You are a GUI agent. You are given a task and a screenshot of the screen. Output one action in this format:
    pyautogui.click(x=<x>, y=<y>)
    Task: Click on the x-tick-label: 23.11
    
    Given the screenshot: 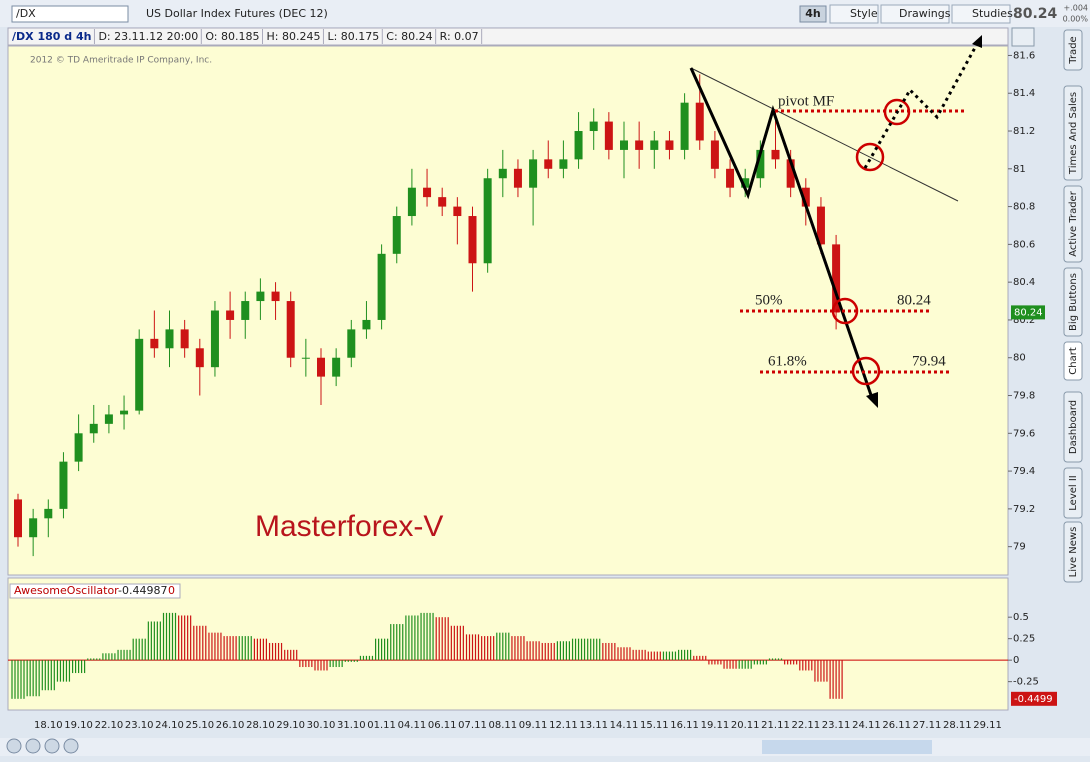 What is the action you would take?
    pyautogui.click(x=836, y=725)
    